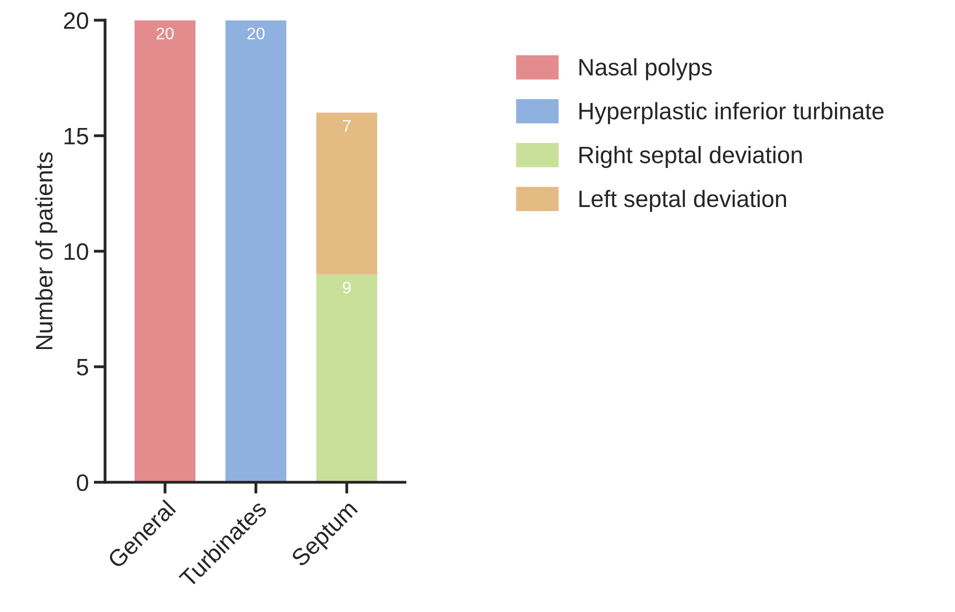 This screenshot has height=612, width=955. Describe the element at coordinates (682, 201) in the screenshot. I see `legend-label: Left septal deviation` at that location.